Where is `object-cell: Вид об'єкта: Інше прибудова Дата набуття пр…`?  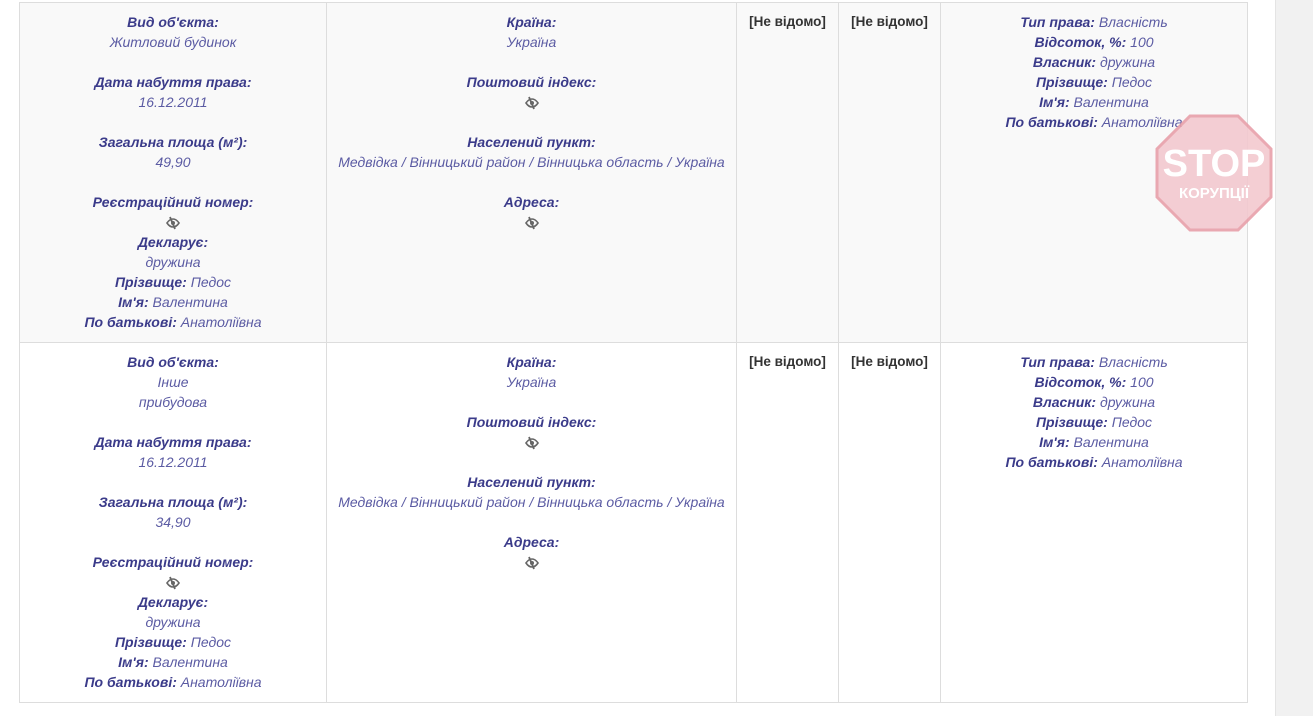
object-cell: Вид об'єкта: Інше прибудова Дата набуття пр… is located at coordinates (173, 522).